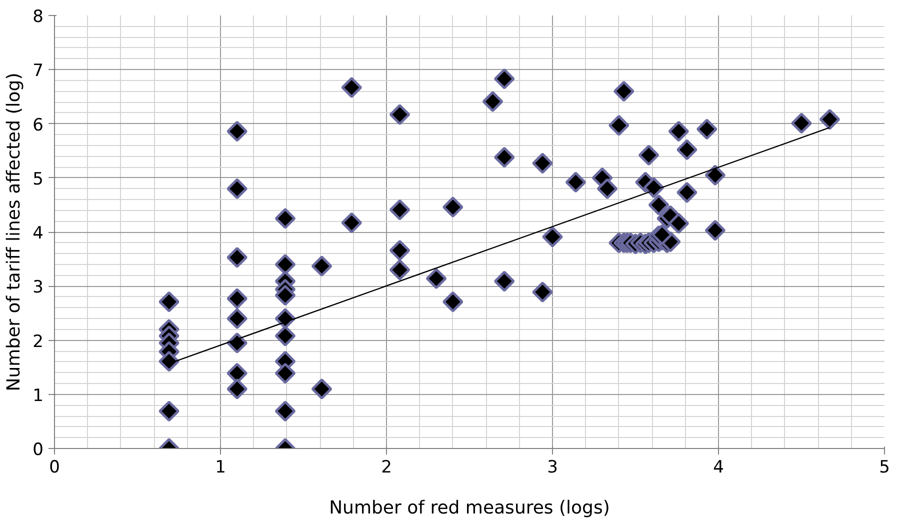 Image resolution: width=904 pixels, height=521 pixels. What do you see at coordinates (38, 342) in the screenshot?
I see `y-tick-label: 2` at bounding box center [38, 342].